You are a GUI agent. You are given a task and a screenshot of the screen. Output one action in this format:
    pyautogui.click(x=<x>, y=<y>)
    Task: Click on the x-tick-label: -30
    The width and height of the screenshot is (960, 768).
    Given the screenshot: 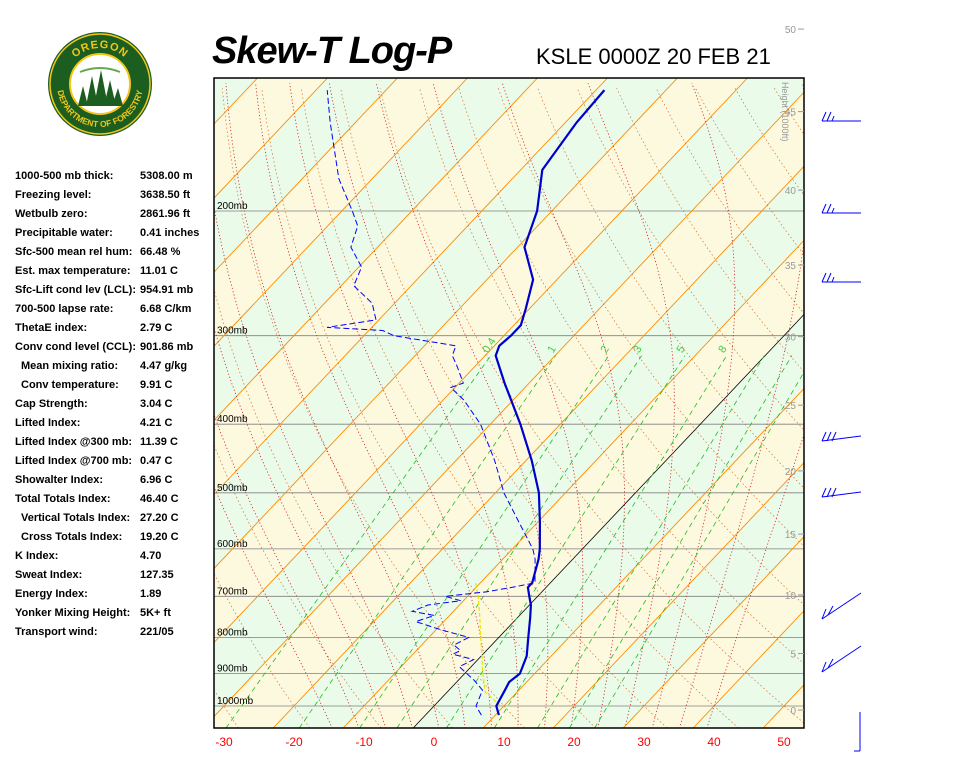 What is the action you would take?
    pyautogui.click(x=224, y=742)
    